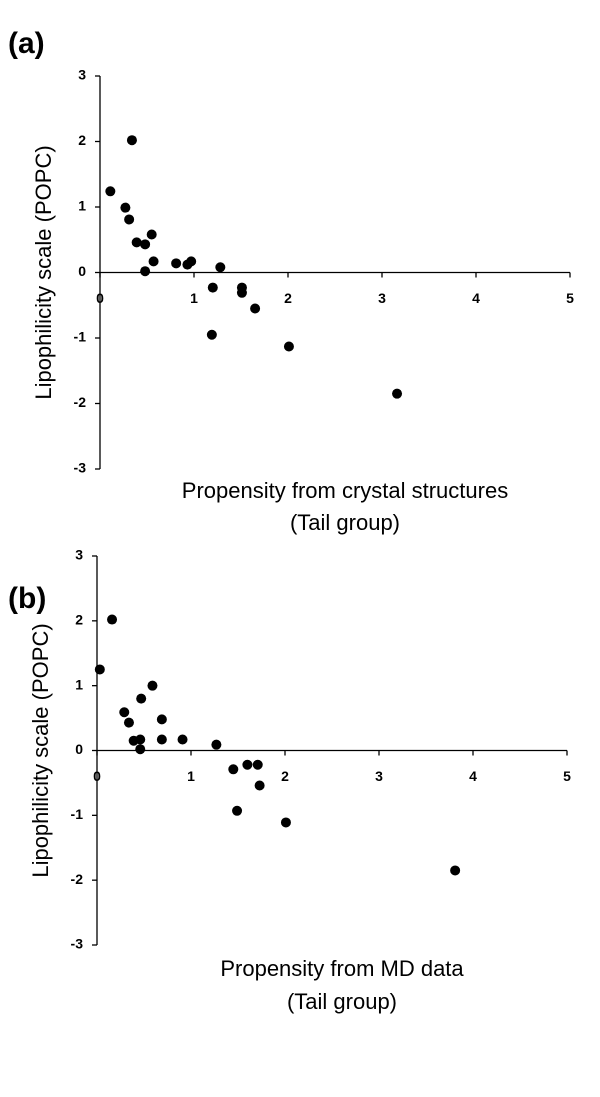 This screenshot has height=1097, width=600. Describe the element at coordinates (27, 598) in the screenshot. I see `panel-label: (b)` at that location.